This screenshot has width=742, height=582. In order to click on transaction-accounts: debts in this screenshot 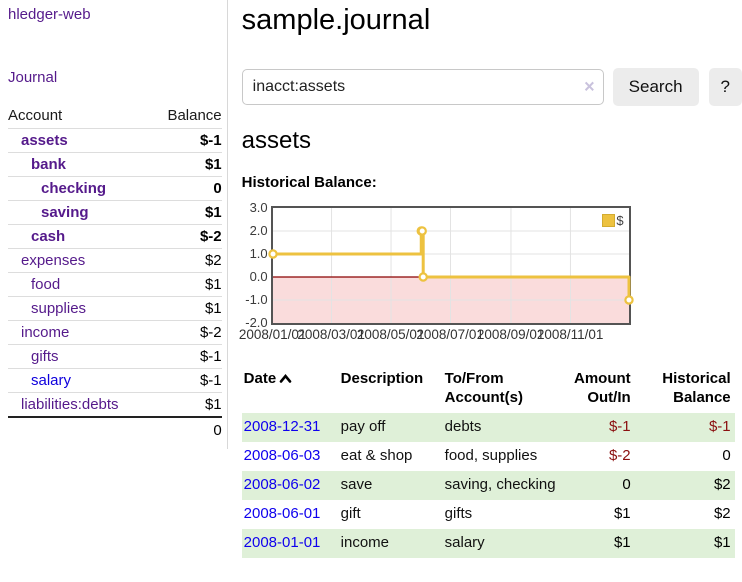, I will do `click(463, 426)`.